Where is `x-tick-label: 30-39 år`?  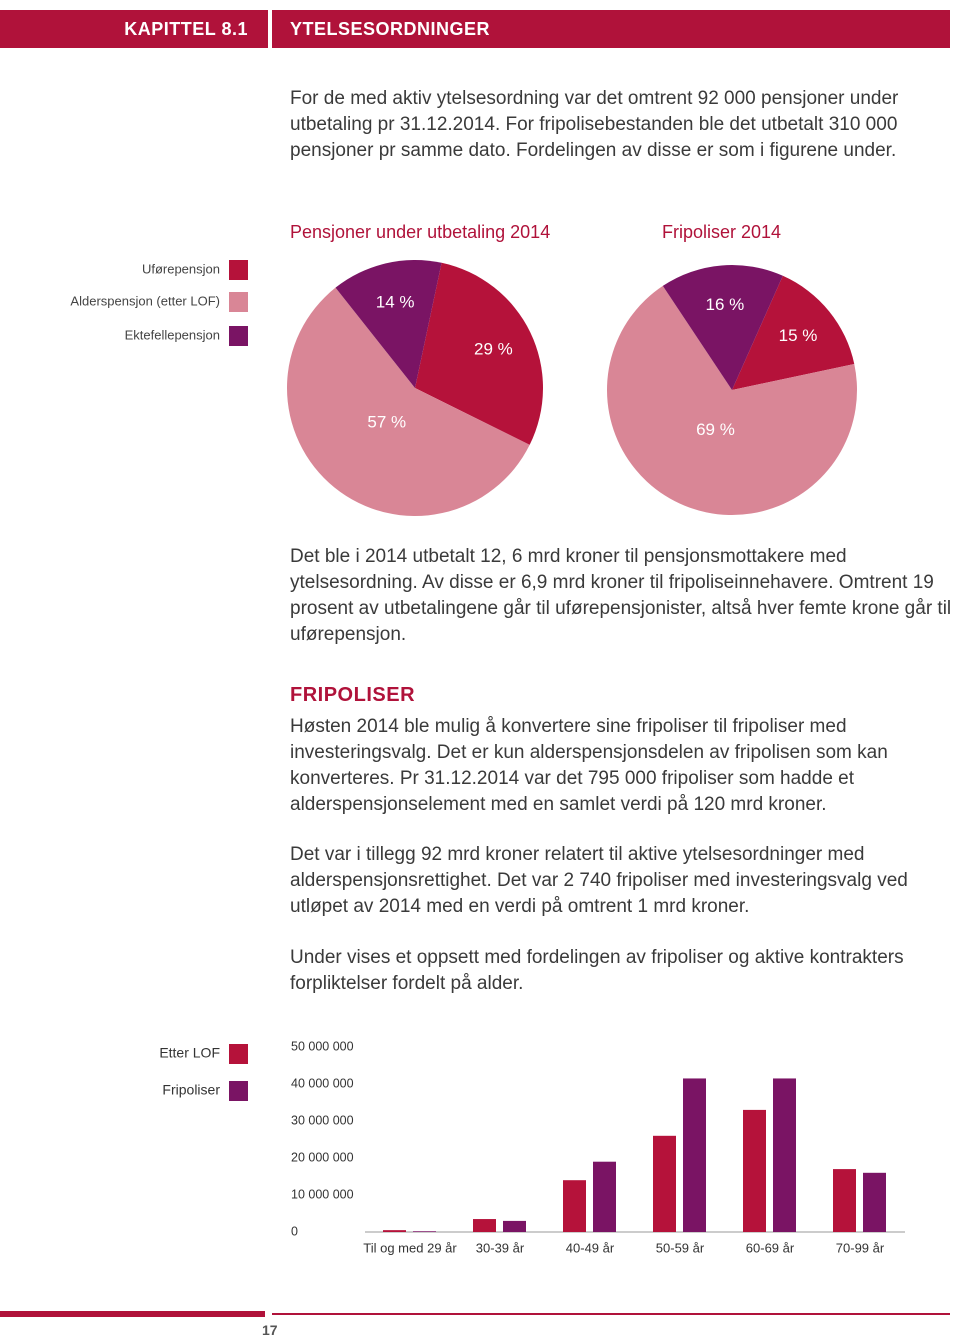 x-tick-label: 30-39 år is located at coordinates (500, 1247).